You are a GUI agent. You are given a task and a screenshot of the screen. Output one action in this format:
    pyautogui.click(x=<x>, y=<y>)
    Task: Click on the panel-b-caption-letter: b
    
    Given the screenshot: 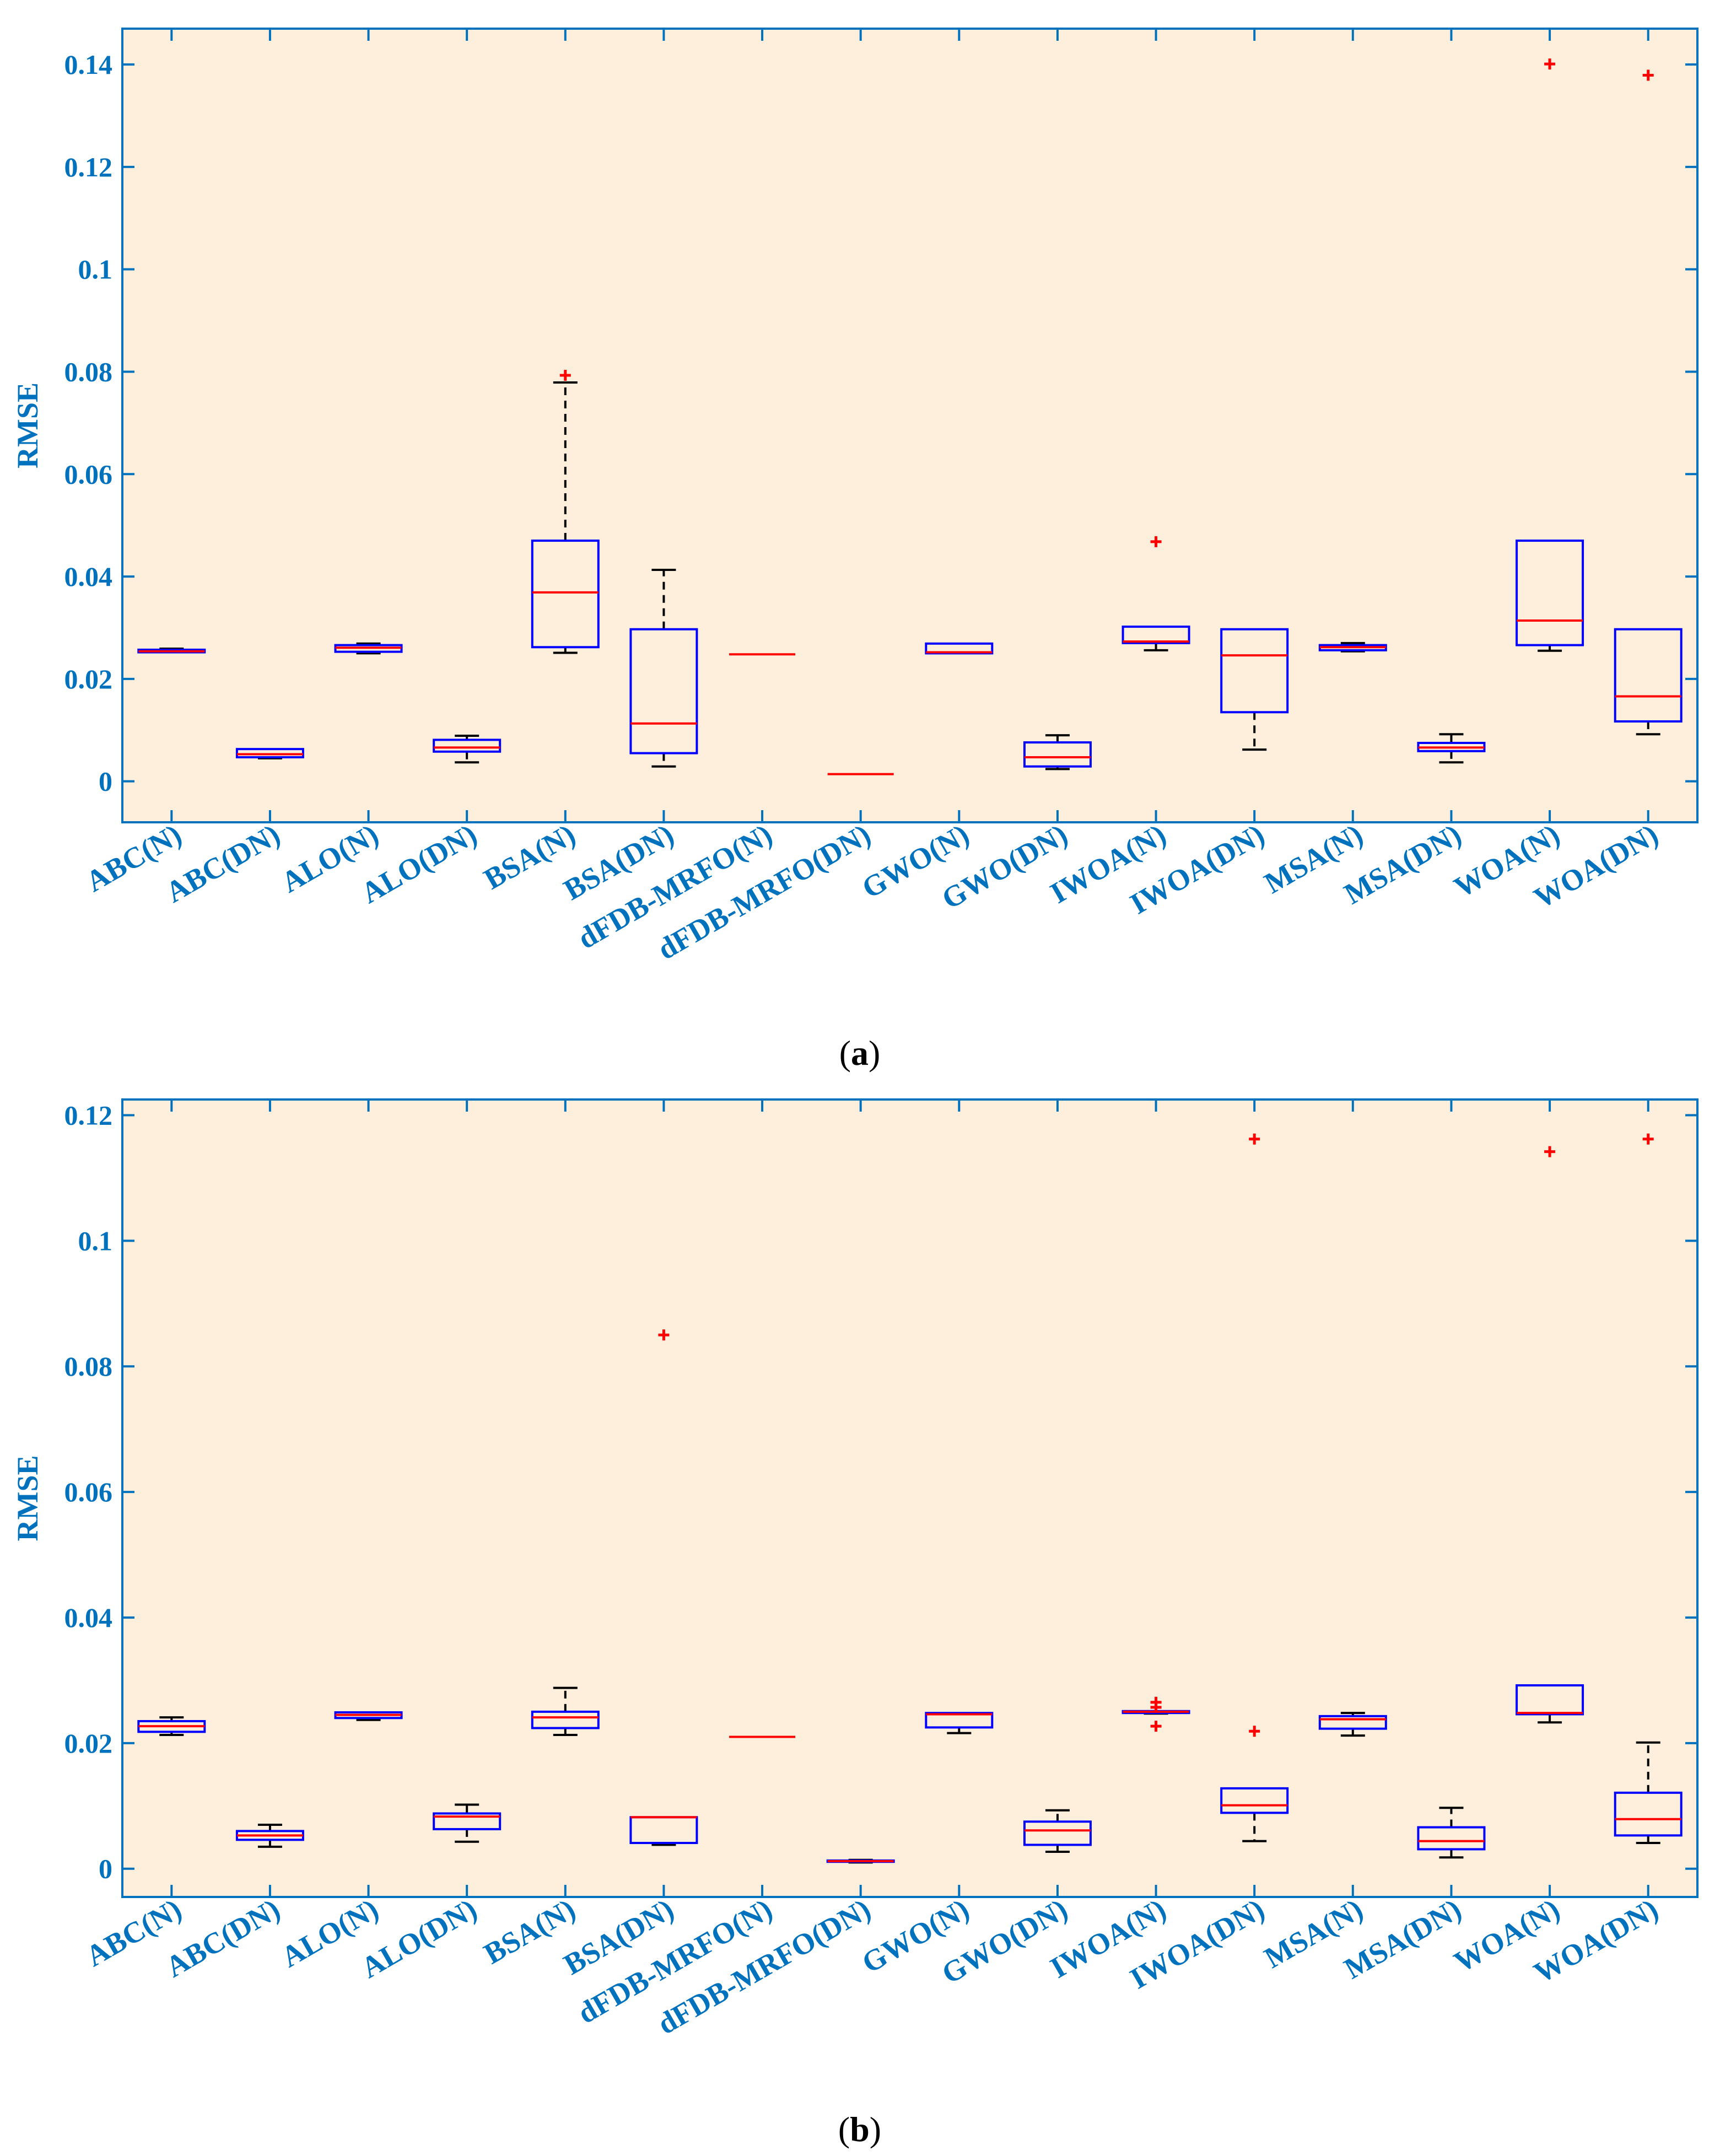 What is the action you would take?
    pyautogui.click(x=860, y=2129)
    